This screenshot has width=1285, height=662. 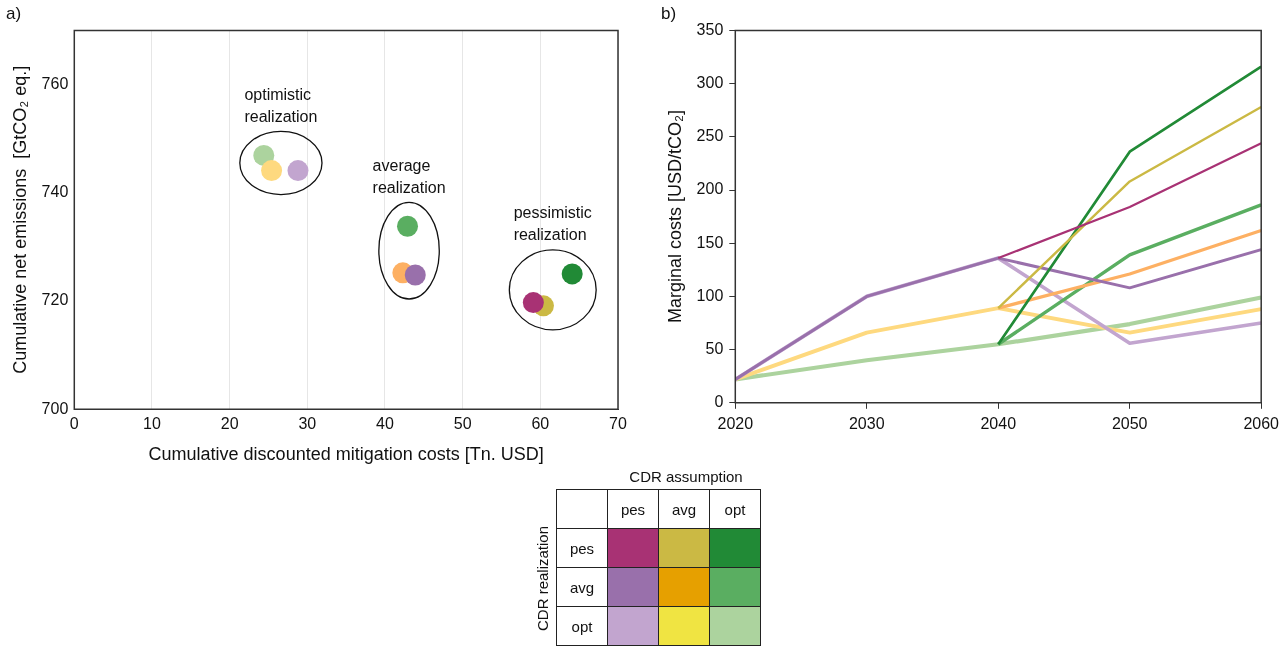 What do you see at coordinates (998, 423) in the screenshot?
I see `x-tick-label: 2040` at bounding box center [998, 423].